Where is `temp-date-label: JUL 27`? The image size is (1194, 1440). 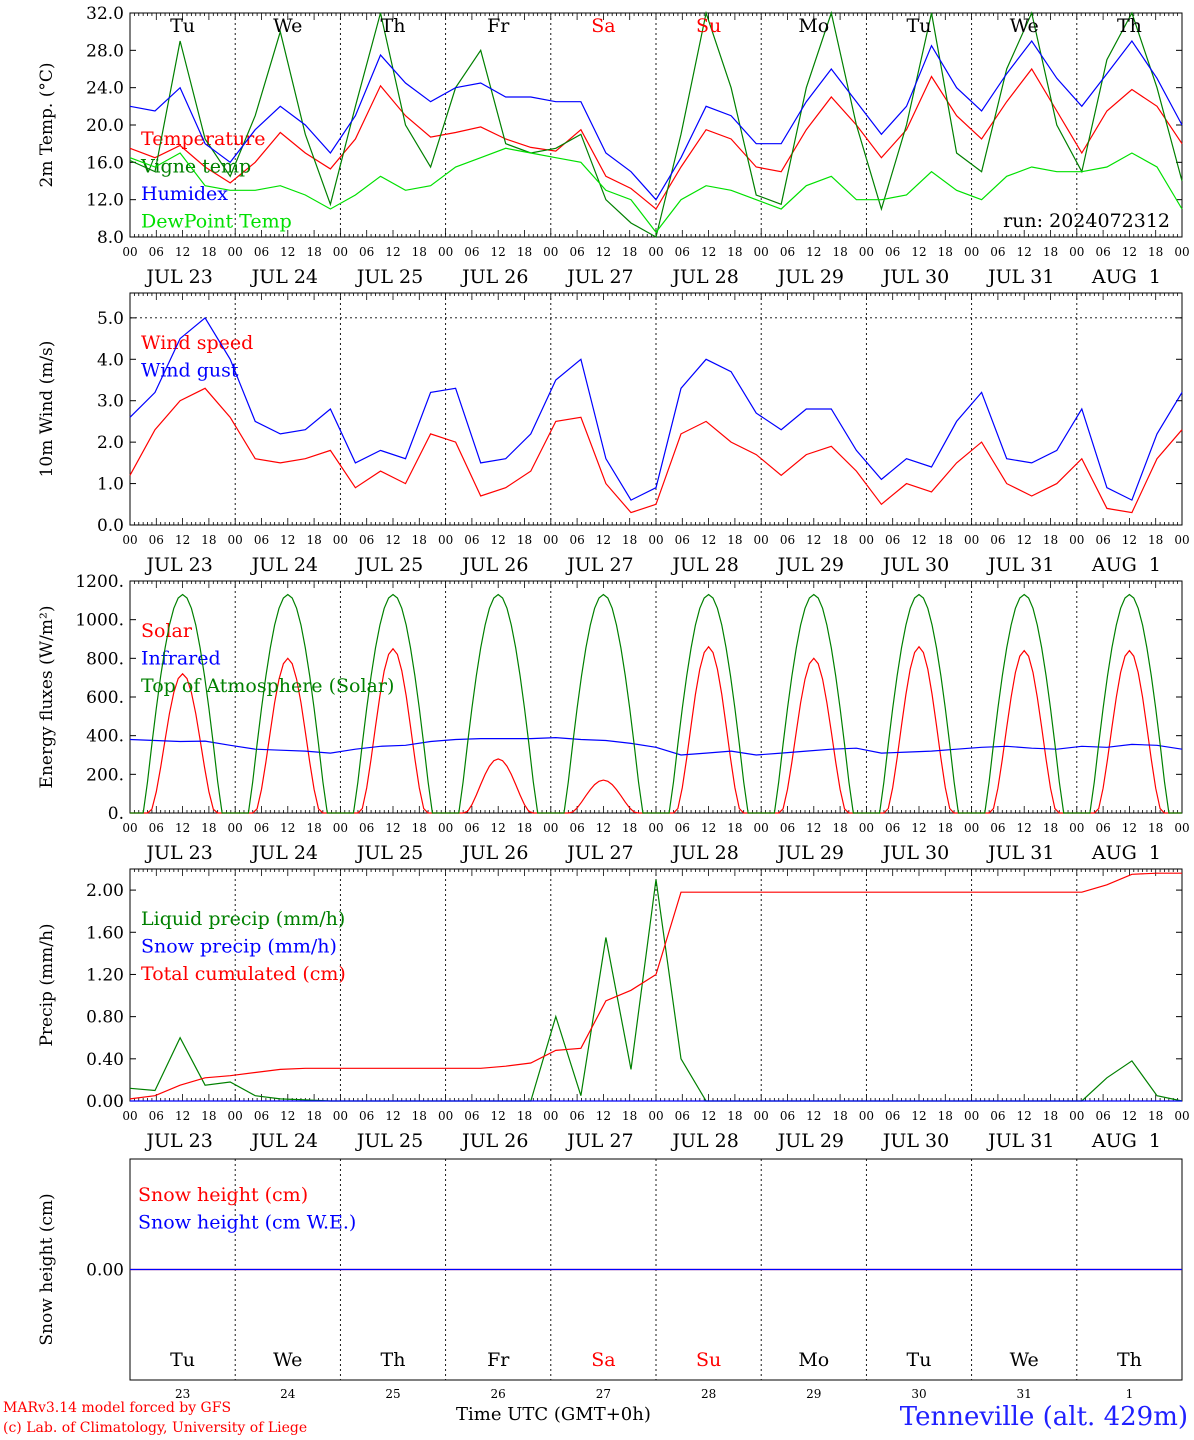
temp-date-label: JUL 27 is located at coordinates (599, 277).